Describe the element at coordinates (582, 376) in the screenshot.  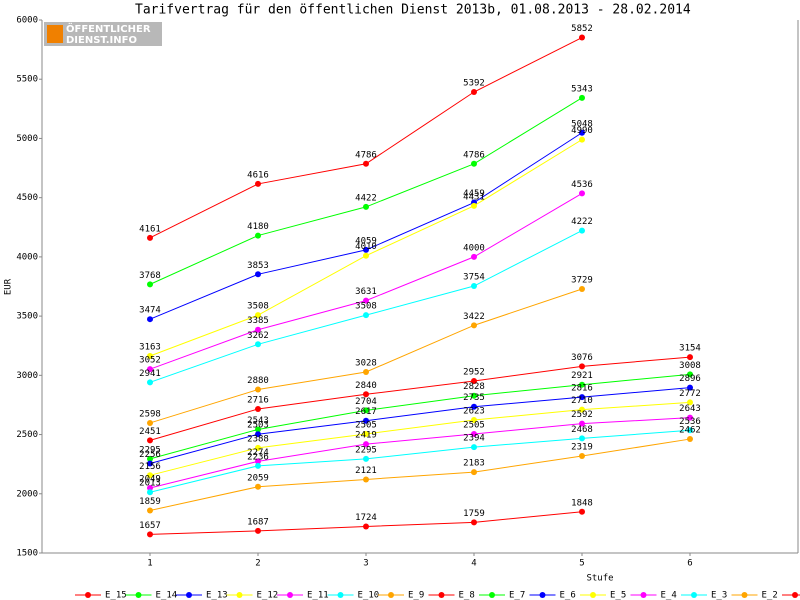
I see `data-label: 2921` at that location.